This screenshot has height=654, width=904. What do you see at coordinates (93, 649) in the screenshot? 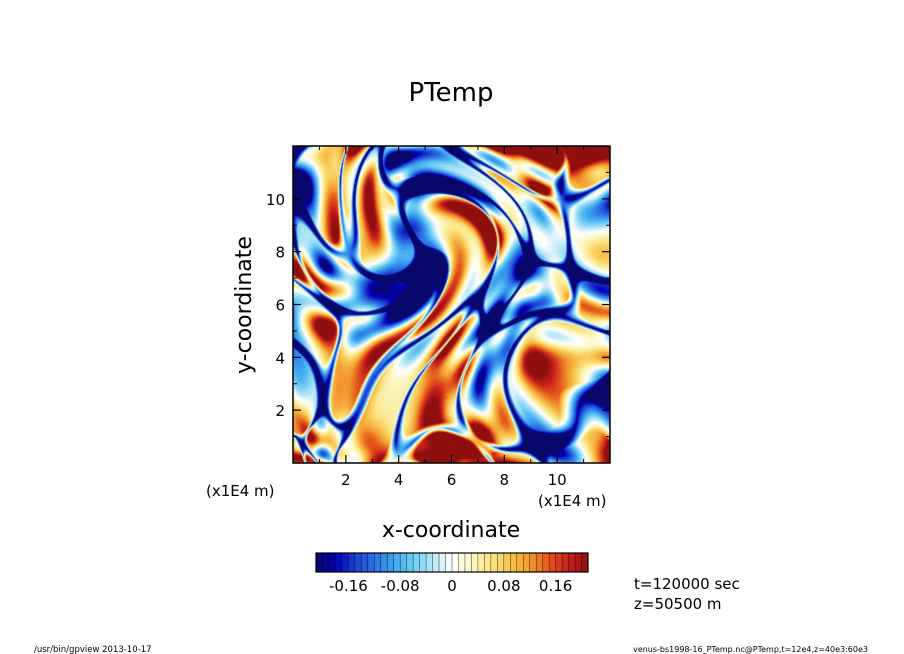
I see `footer-left: /usr/bin/gpview 2013-10-17` at bounding box center [93, 649].